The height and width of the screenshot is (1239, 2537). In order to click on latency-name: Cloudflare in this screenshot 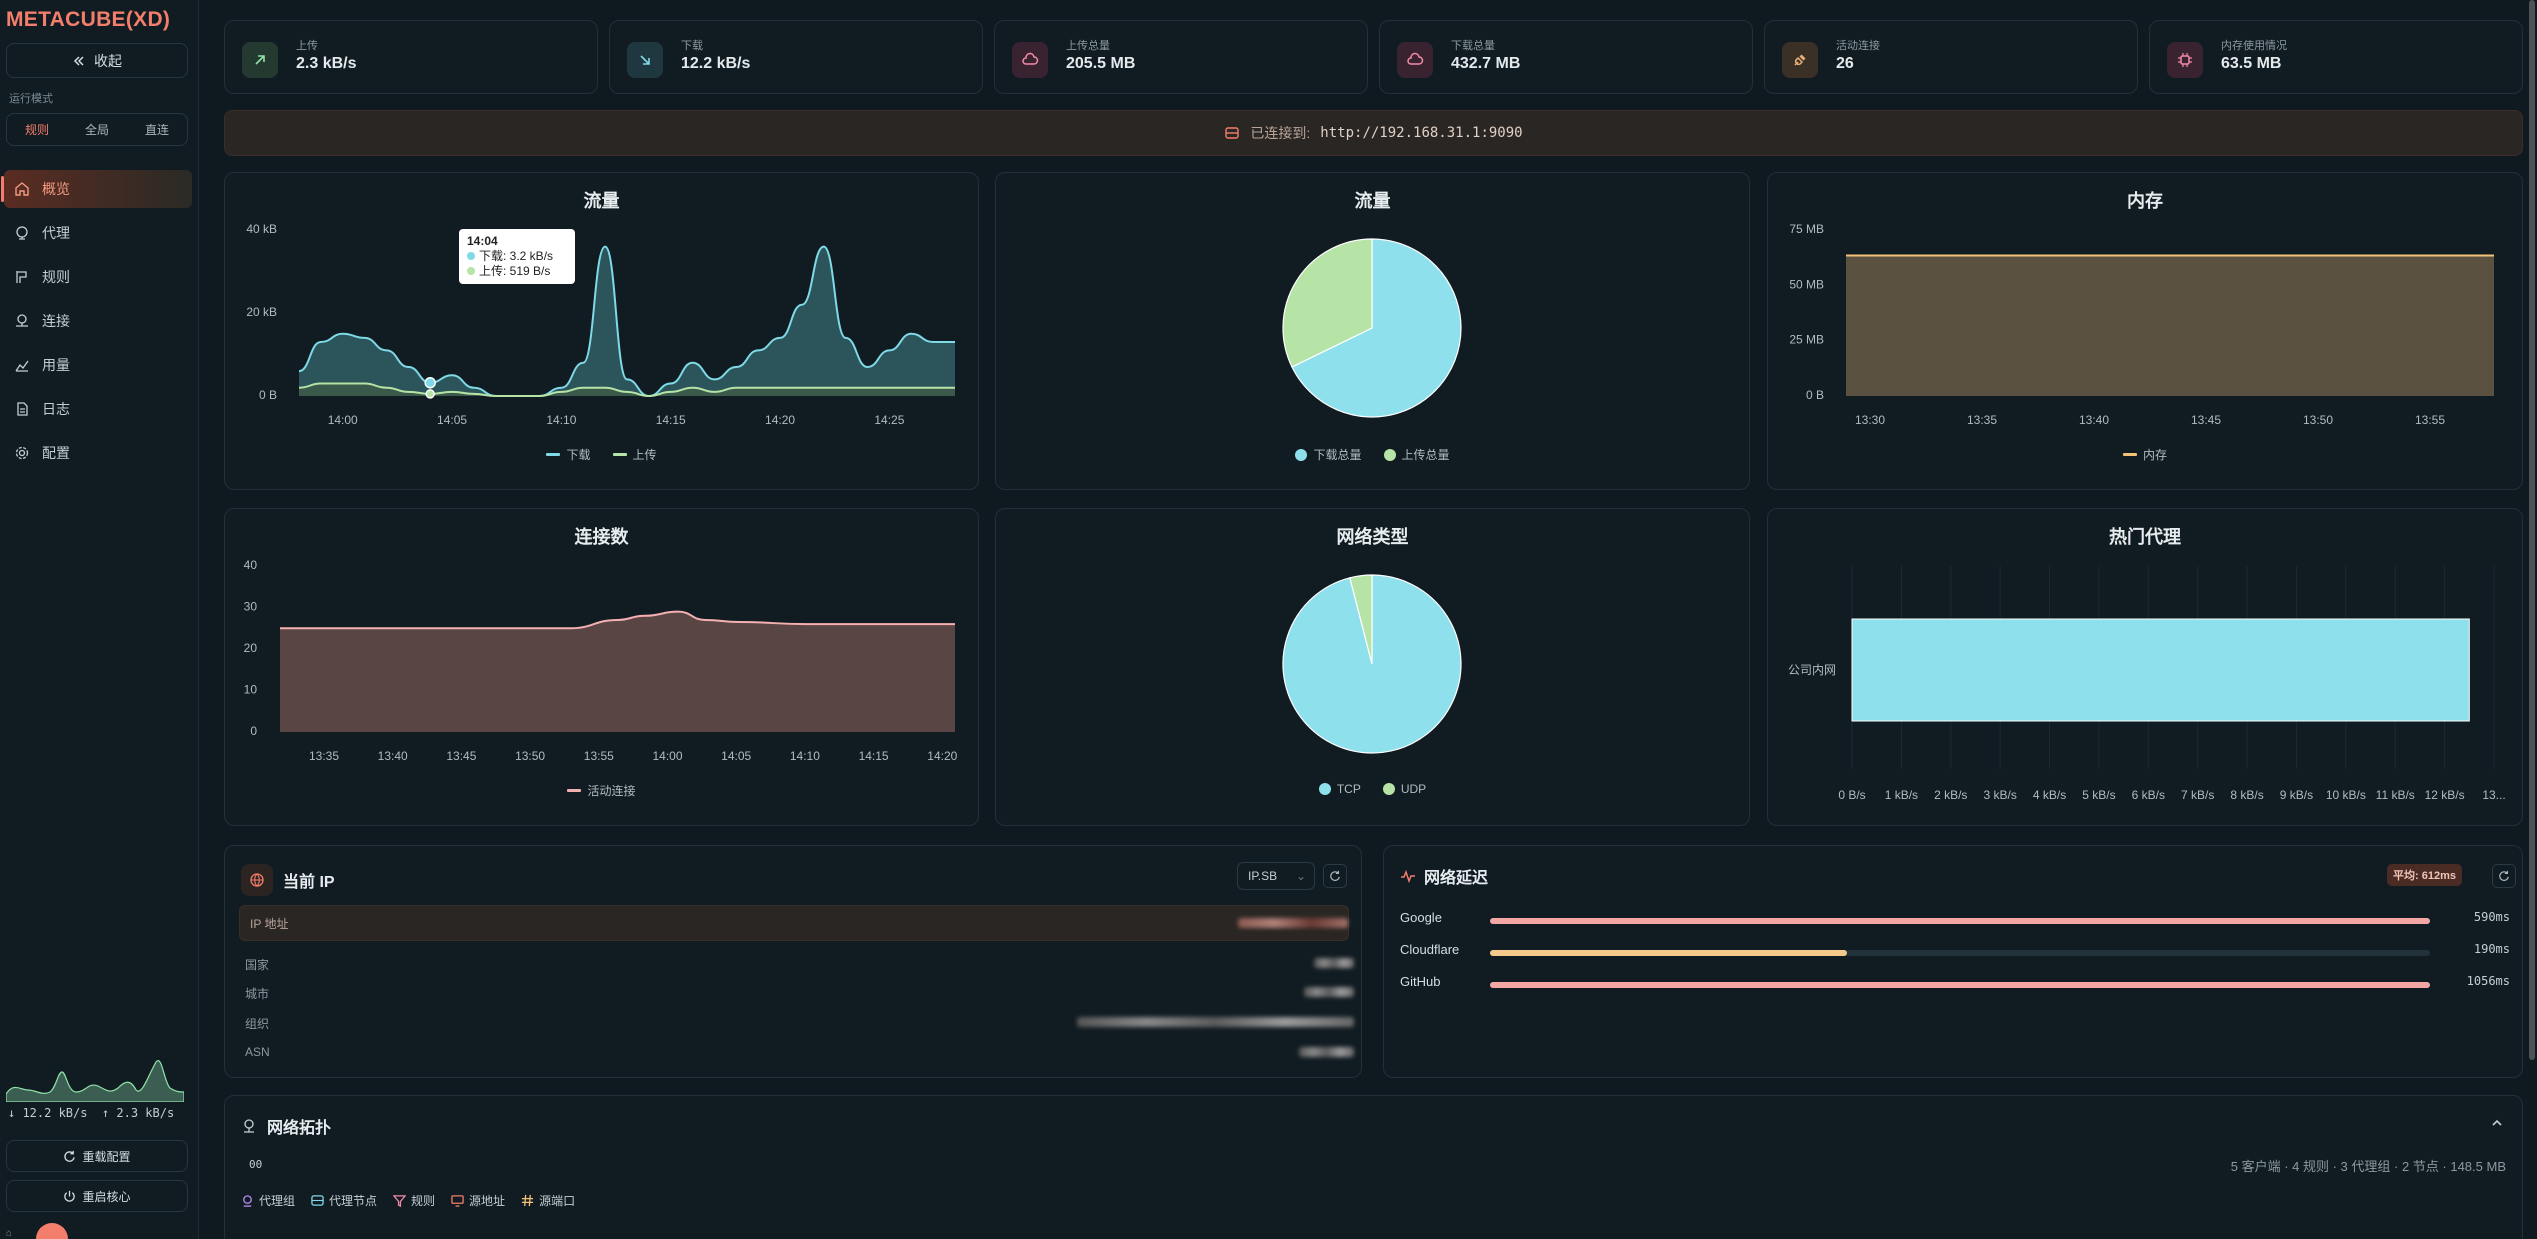, I will do `click(1430, 949)`.